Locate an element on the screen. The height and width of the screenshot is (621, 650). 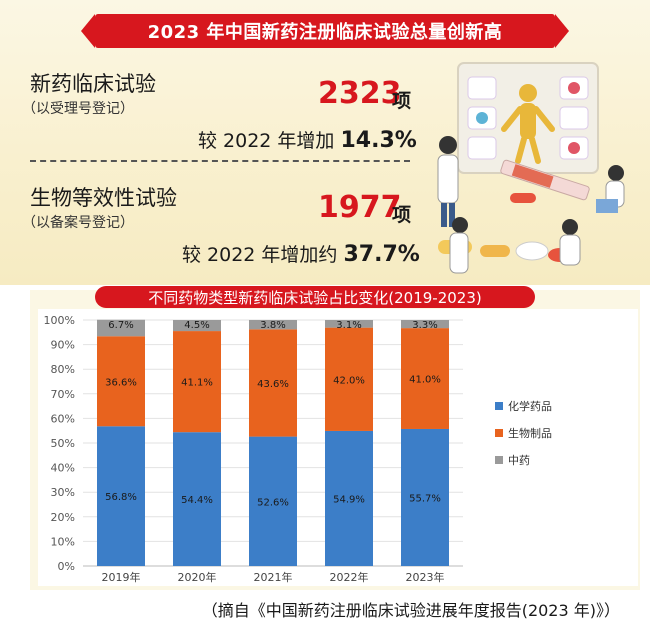
y-tick-label: 30% is located at coordinates (63, 492).